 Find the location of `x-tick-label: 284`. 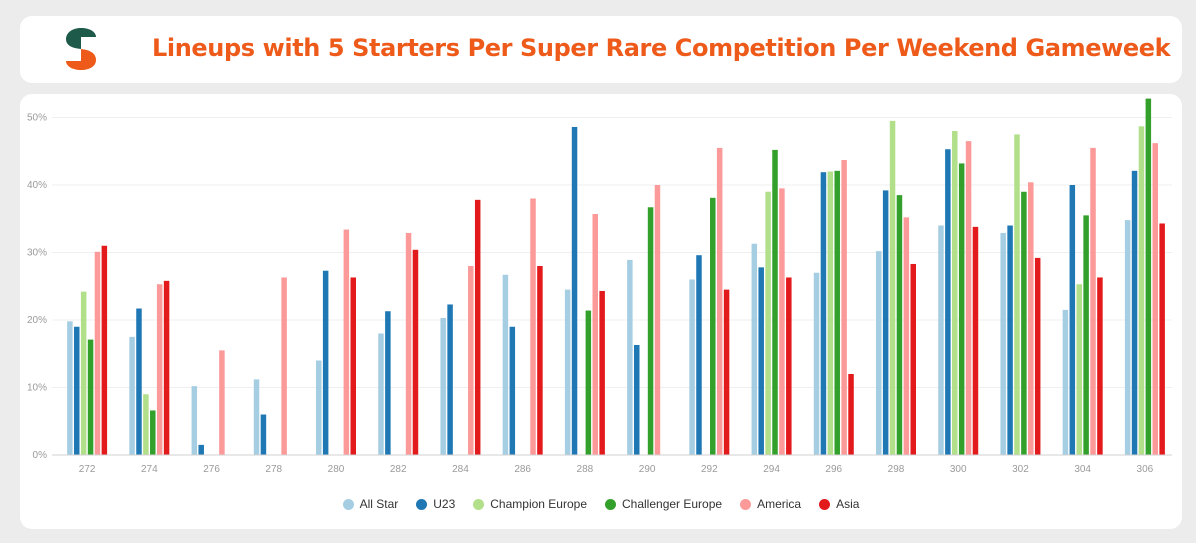

x-tick-label: 284 is located at coordinates (460, 469).